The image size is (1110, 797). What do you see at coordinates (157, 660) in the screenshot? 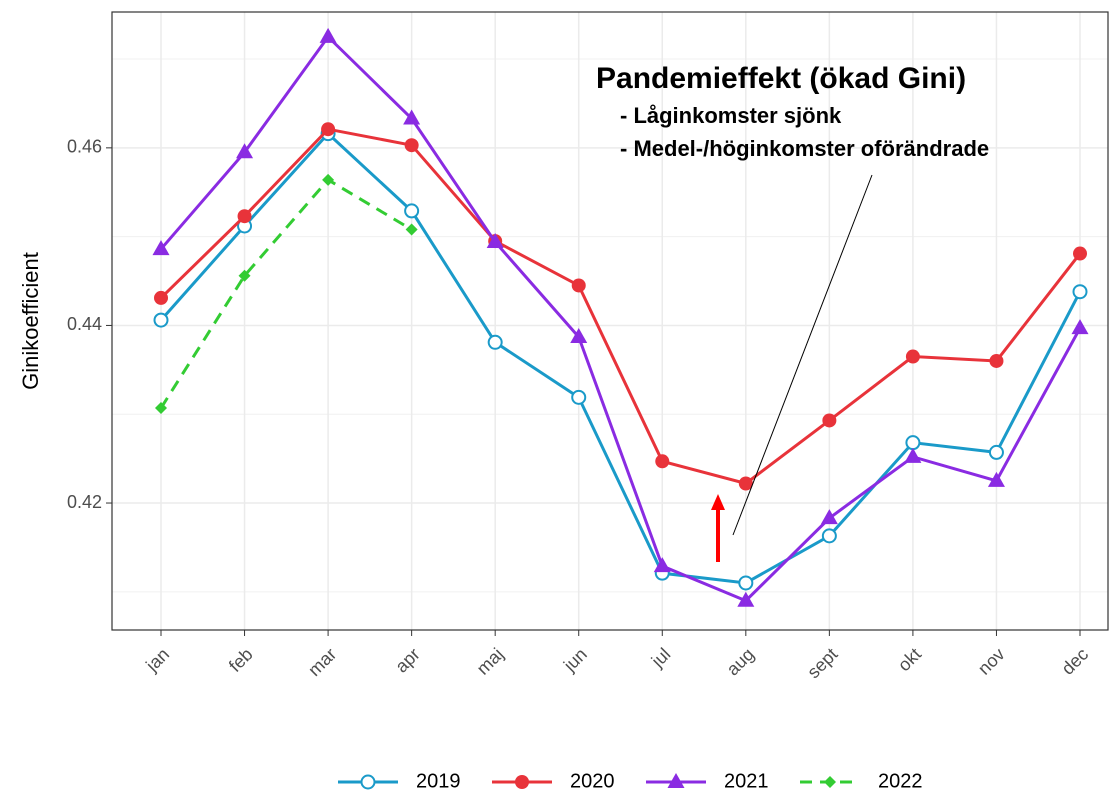
I see `x-tick-label: jan` at bounding box center [157, 660].